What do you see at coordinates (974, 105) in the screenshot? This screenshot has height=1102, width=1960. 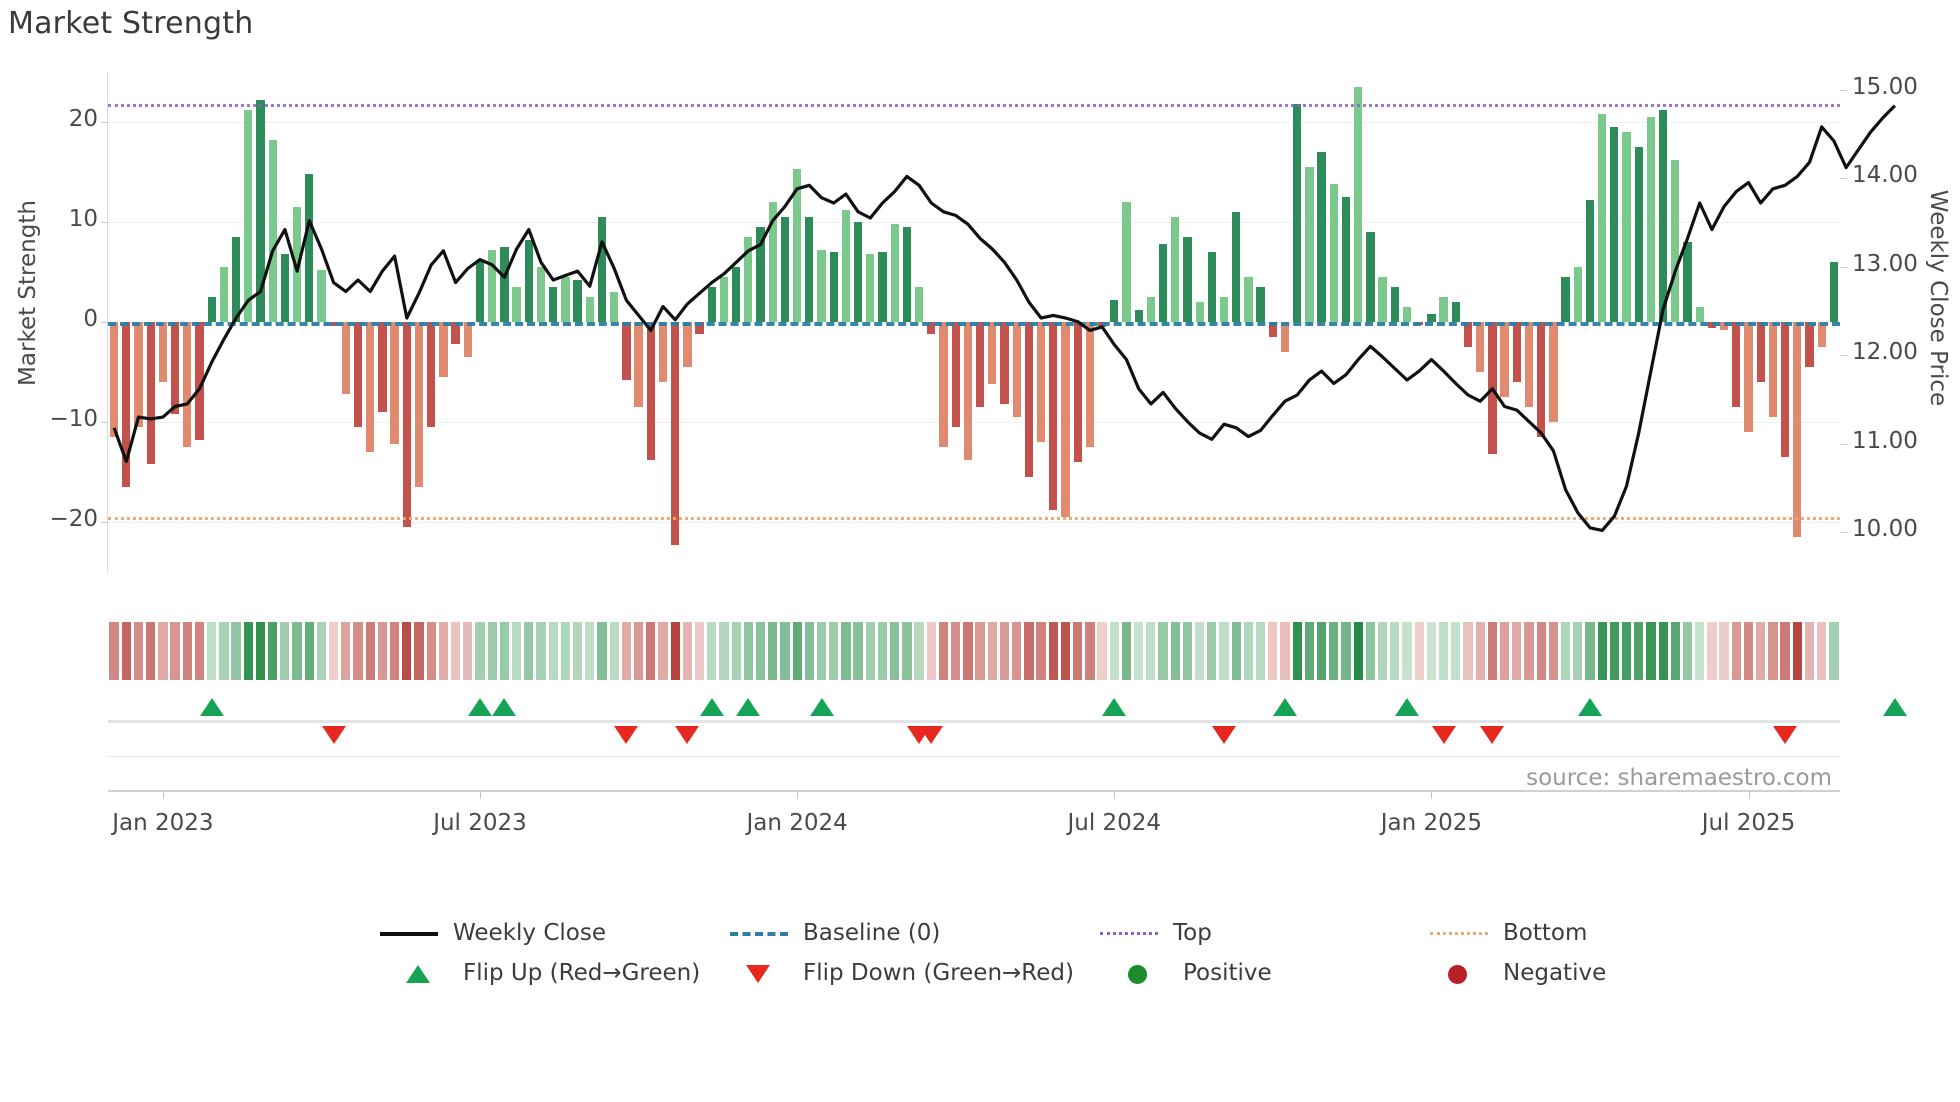 I see `top-reference-line` at bounding box center [974, 105].